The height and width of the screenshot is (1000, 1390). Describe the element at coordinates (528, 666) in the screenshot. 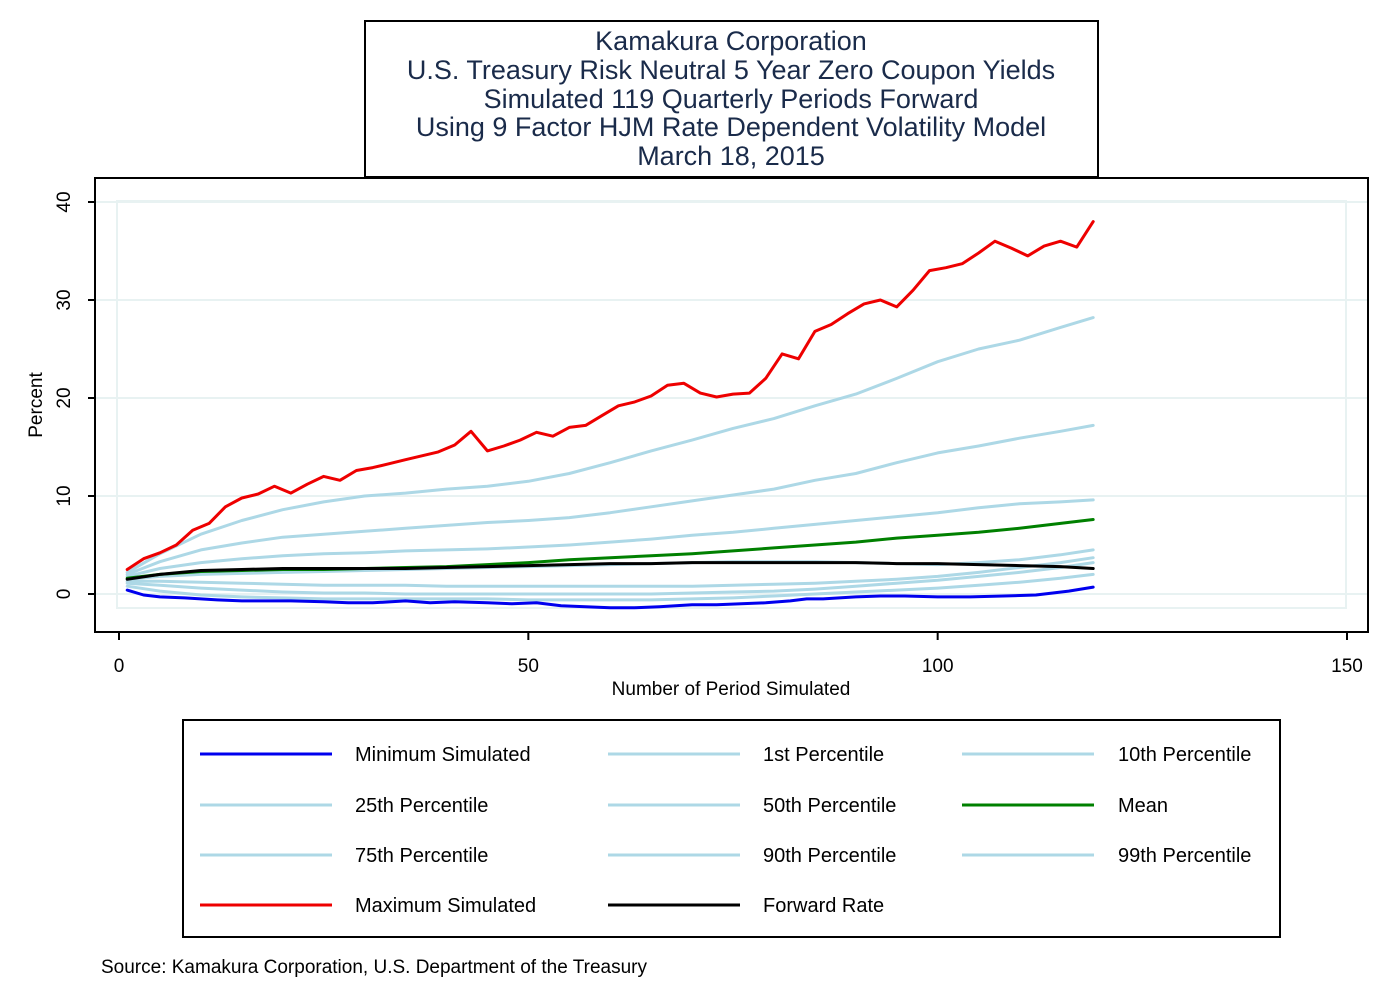

I see `x-tick-label-50: 50` at that location.